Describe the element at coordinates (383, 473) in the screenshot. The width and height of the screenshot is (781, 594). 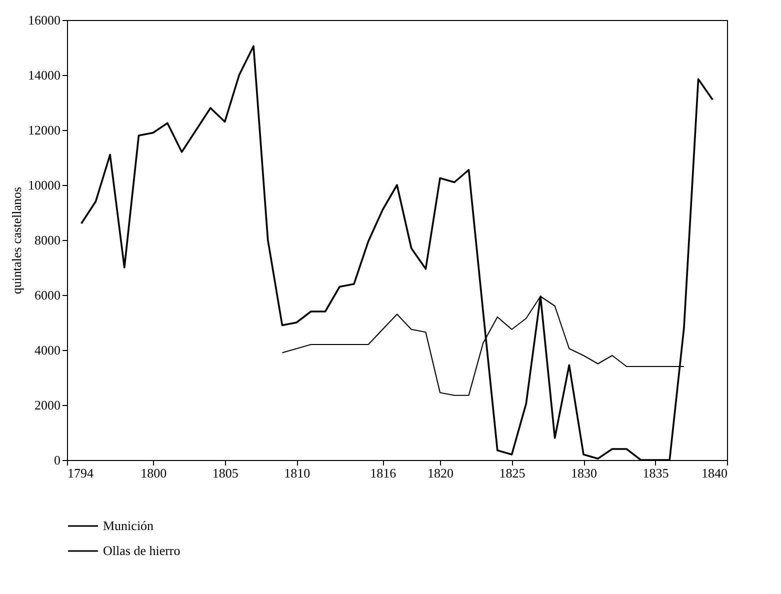
I see `x-tick-label: 1816` at that location.